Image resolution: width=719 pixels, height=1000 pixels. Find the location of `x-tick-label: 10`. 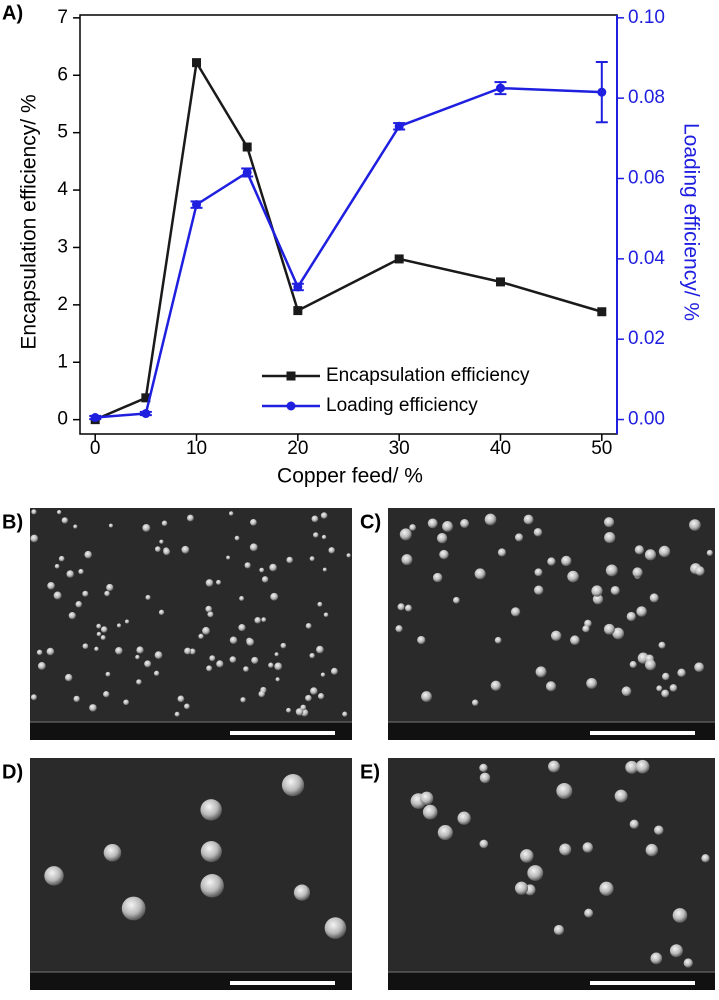

x-tick-label: 10 is located at coordinates (196, 448).